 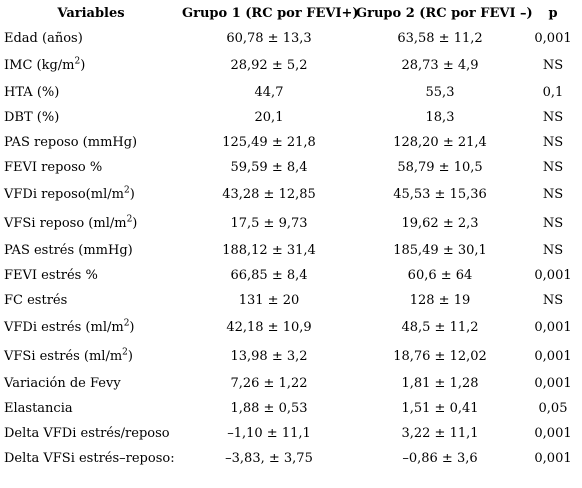 I want to click on grupo-2-value: 58,79 ± 10,5, so click(x=440, y=167).